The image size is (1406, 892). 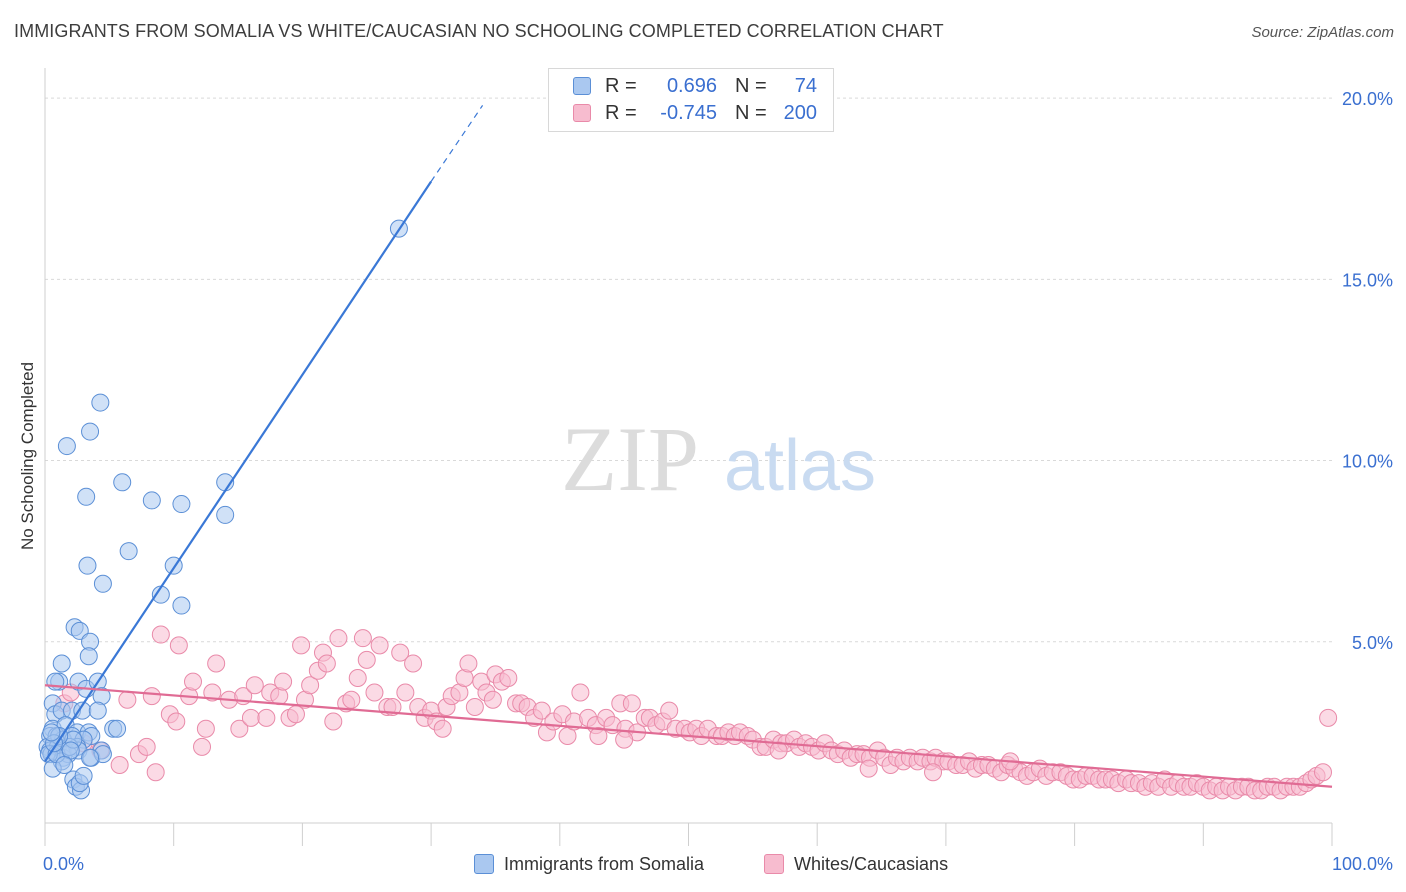 I want to click on legend-r-value-whites: -0.745, so click(x=688, y=112).